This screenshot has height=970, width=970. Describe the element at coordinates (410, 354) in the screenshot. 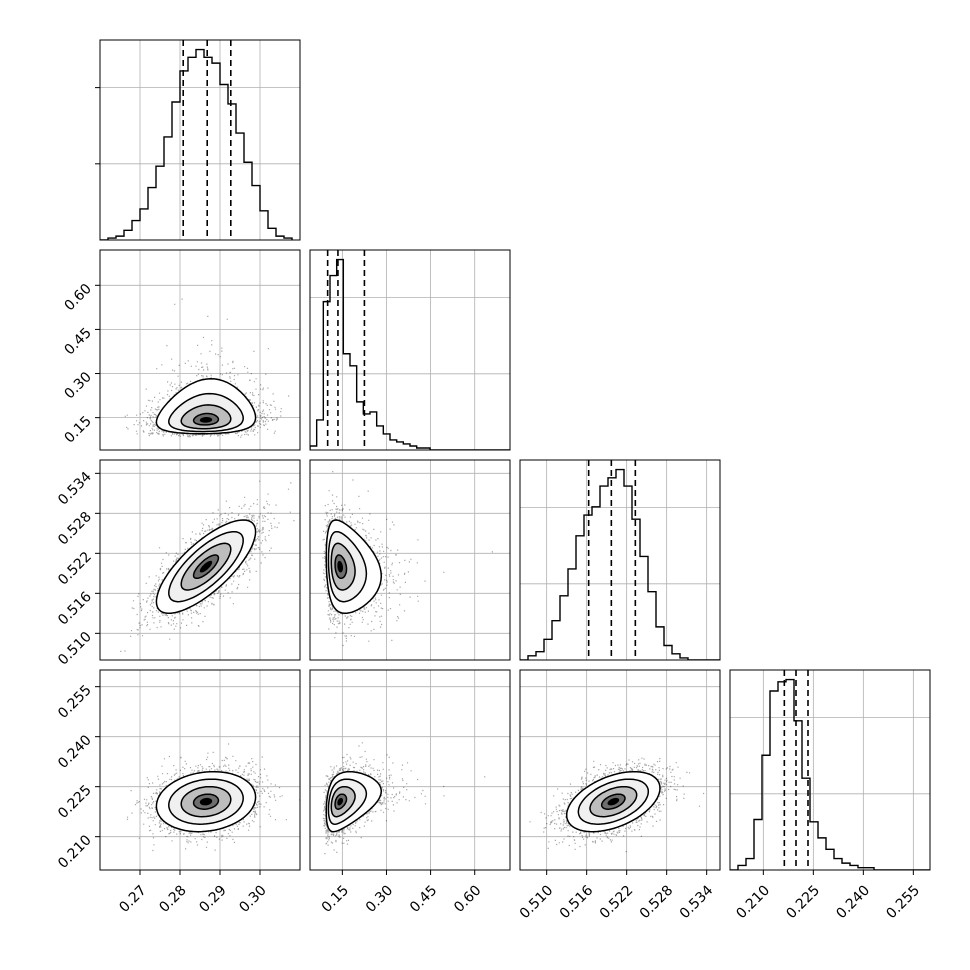

I see `histogram-step-p2` at that location.